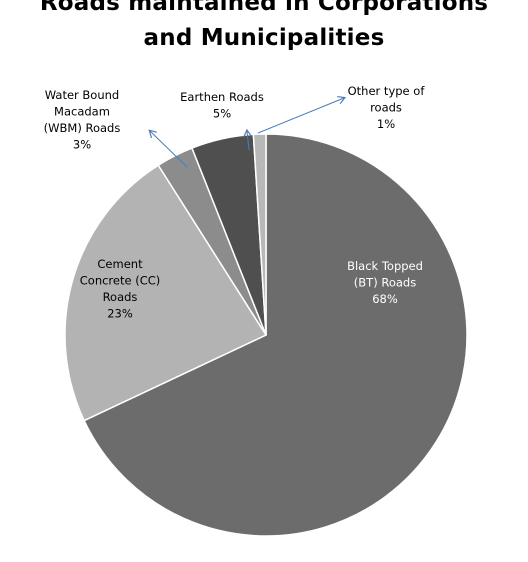 The image size is (528, 562). I want to click on slice-label-line-bt: (BT) Roads, so click(385, 283).